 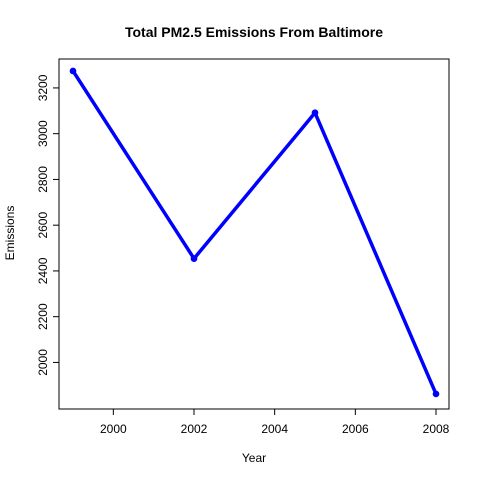 What do you see at coordinates (43, 362) in the screenshot?
I see `y-tick-label: 2000` at bounding box center [43, 362].